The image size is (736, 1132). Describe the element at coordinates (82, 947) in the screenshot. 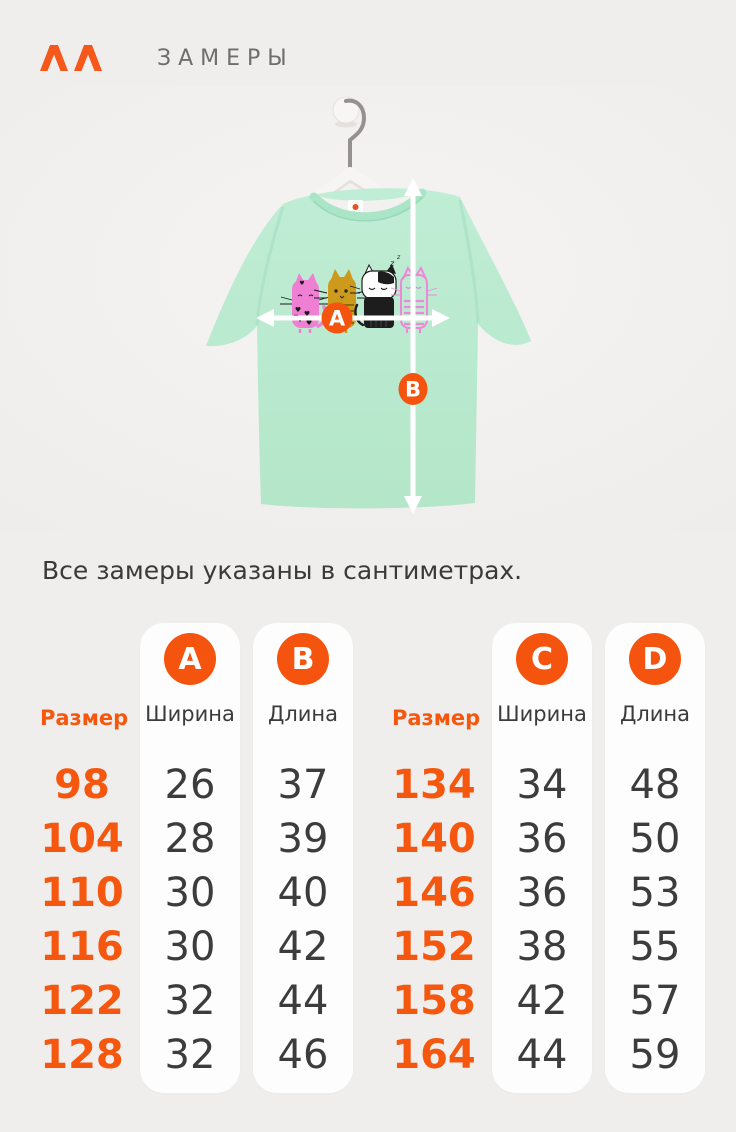

I see `size-value: 116` at that location.